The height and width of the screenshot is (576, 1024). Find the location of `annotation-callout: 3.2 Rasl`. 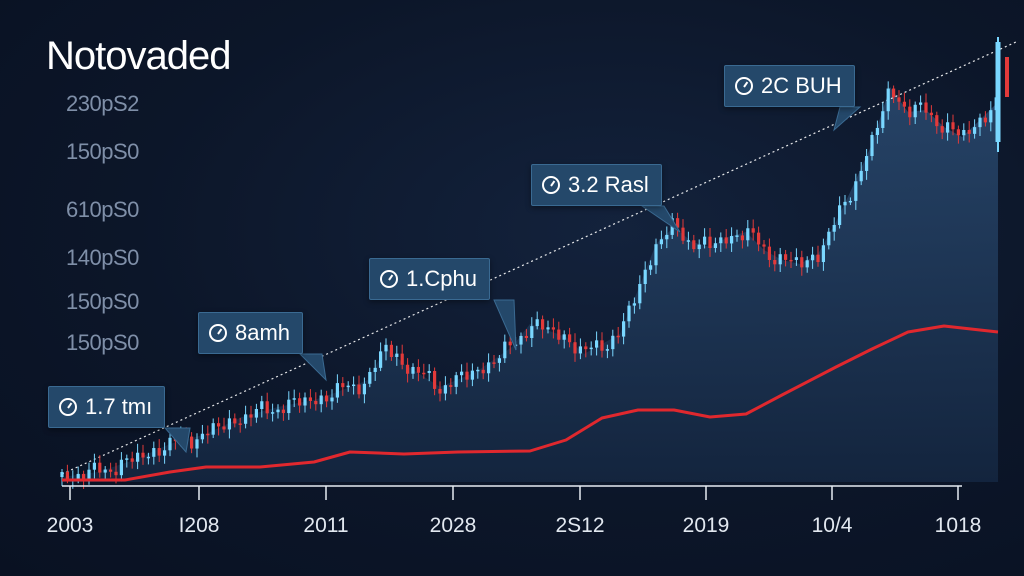

annotation-callout: 3.2 Rasl is located at coordinates (596, 185).